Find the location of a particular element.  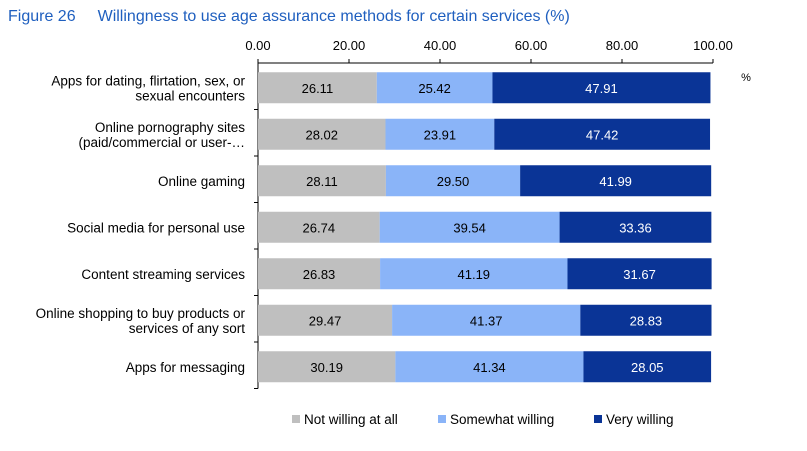

data-label: 29.47 is located at coordinates (325, 320).